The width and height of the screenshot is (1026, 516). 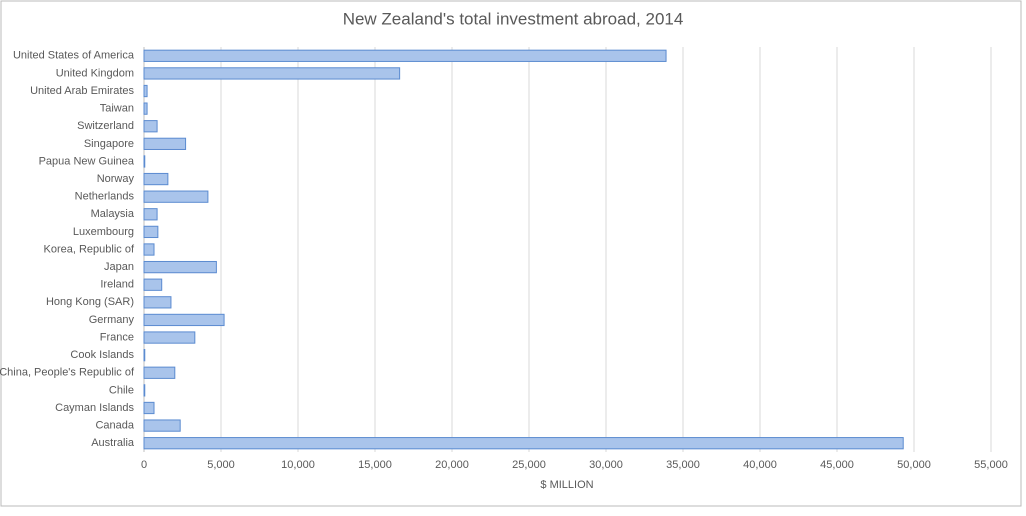 What do you see at coordinates (112, 320) in the screenshot?
I see `y-tick-label: Germany` at bounding box center [112, 320].